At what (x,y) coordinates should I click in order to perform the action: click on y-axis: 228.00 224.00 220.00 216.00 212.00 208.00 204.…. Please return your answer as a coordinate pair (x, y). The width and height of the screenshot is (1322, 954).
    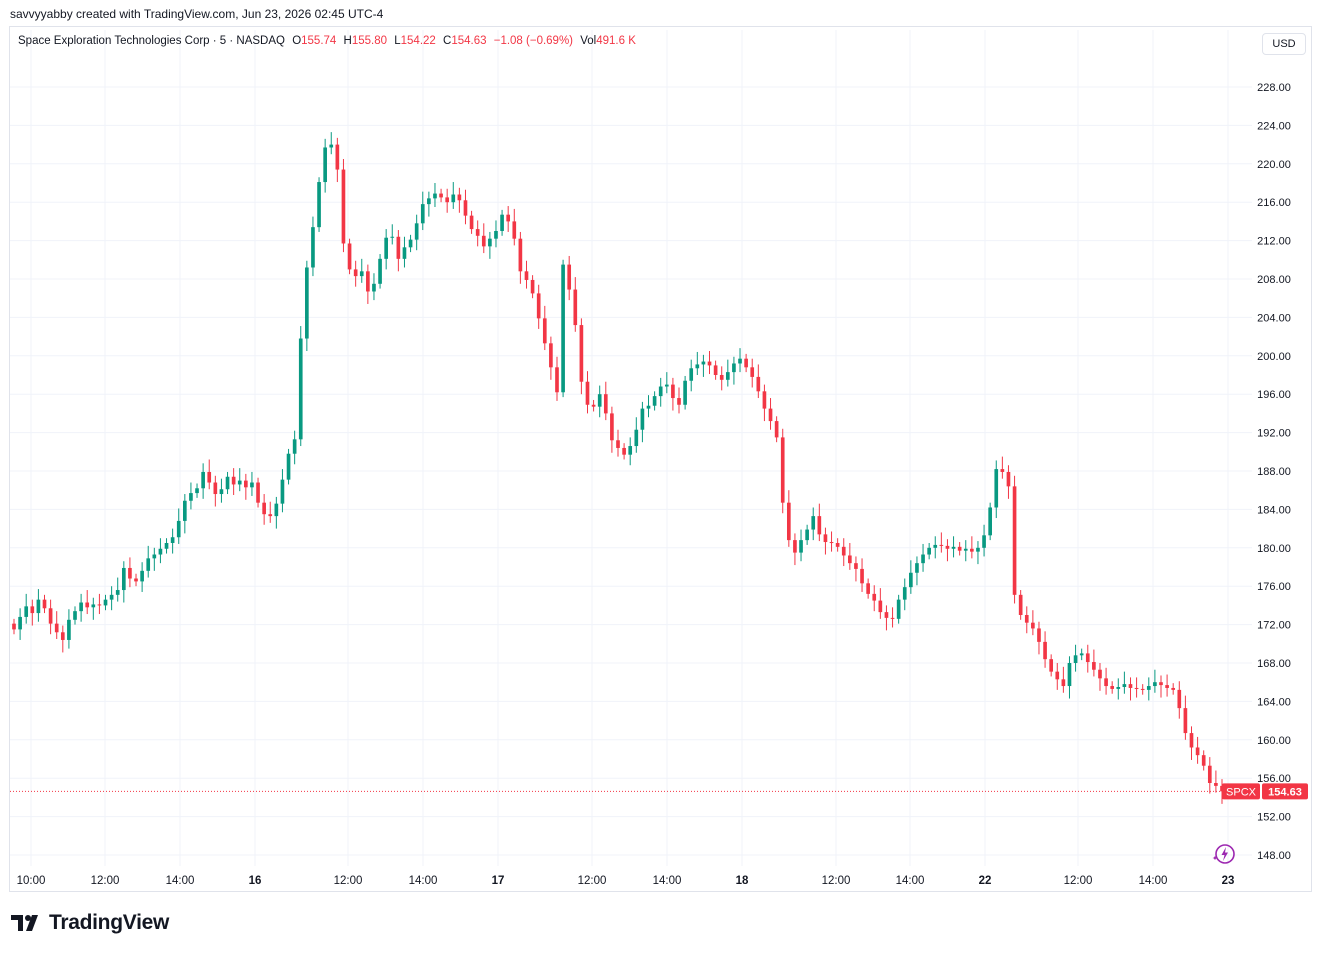
    Looking at the image, I should click on (1274, 472).